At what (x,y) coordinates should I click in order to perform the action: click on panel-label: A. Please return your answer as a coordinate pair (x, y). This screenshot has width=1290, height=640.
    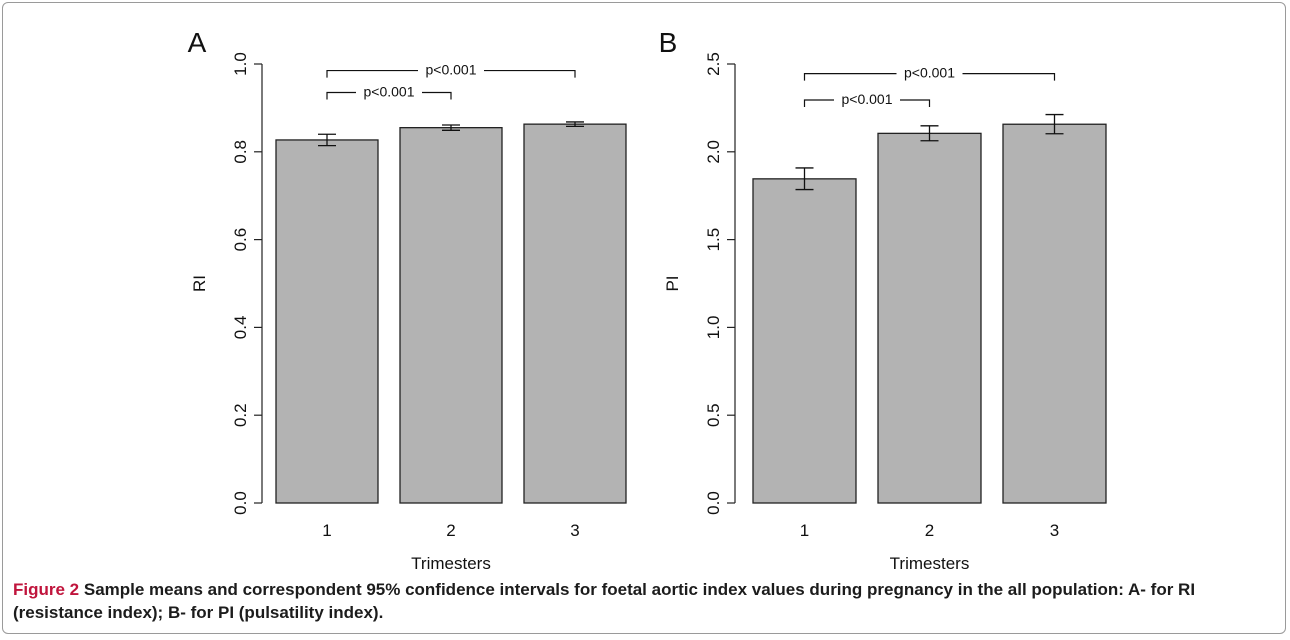
    Looking at the image, I should click on (197, 42).